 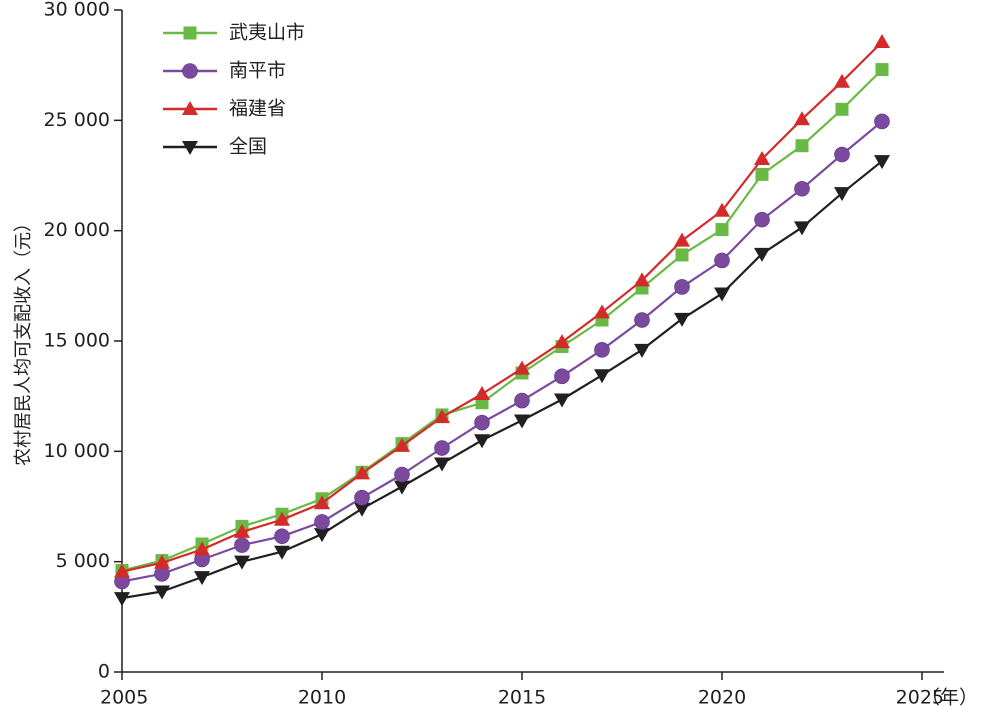 What do you see at coordinates (215, 147) in the screenshot?
I see `legend-item: 全国` at bounding box center [215, 147].